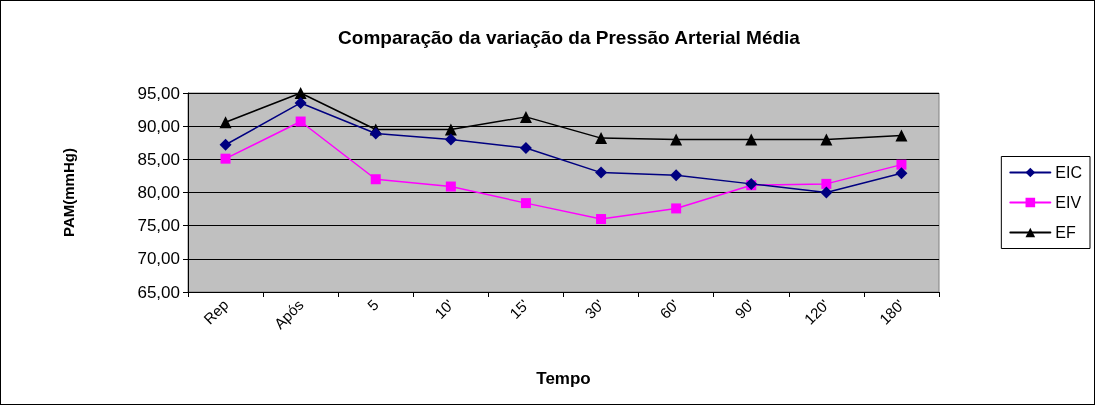 The image size is (1095, 405). I want to click on legend-label: EIV, so click(1068, 202).